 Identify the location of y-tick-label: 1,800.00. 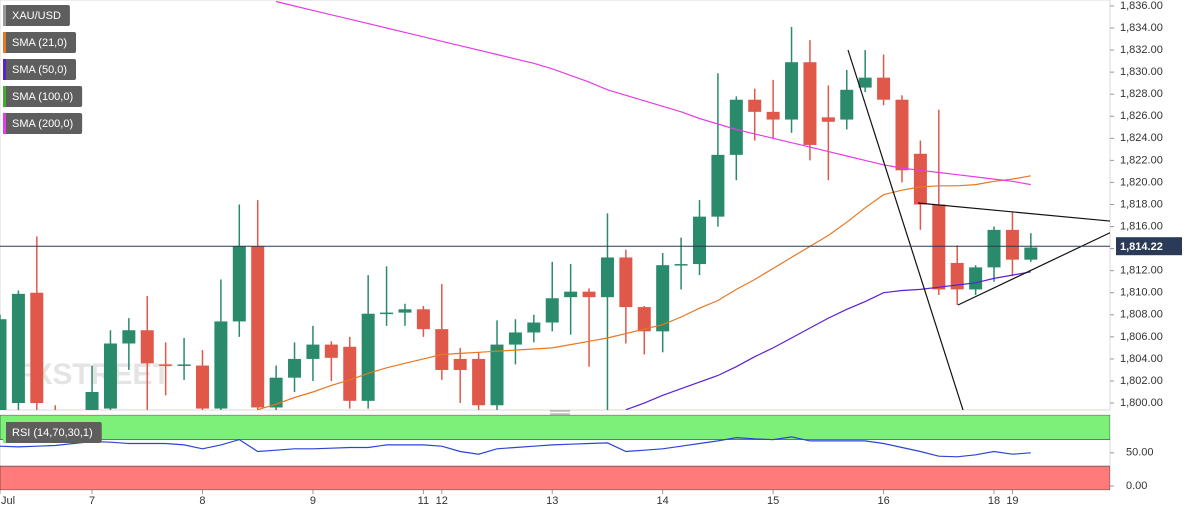
(1141, 403).